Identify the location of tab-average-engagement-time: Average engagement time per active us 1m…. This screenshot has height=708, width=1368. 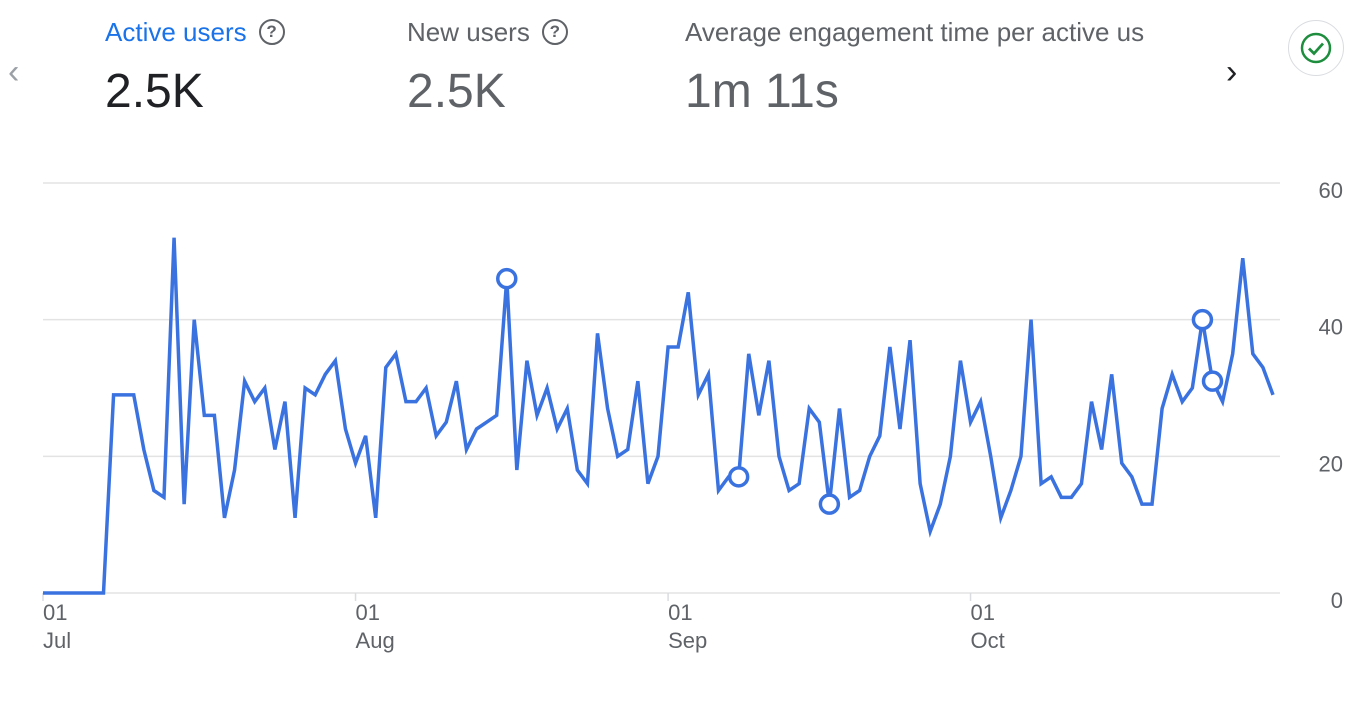
(942, 66).